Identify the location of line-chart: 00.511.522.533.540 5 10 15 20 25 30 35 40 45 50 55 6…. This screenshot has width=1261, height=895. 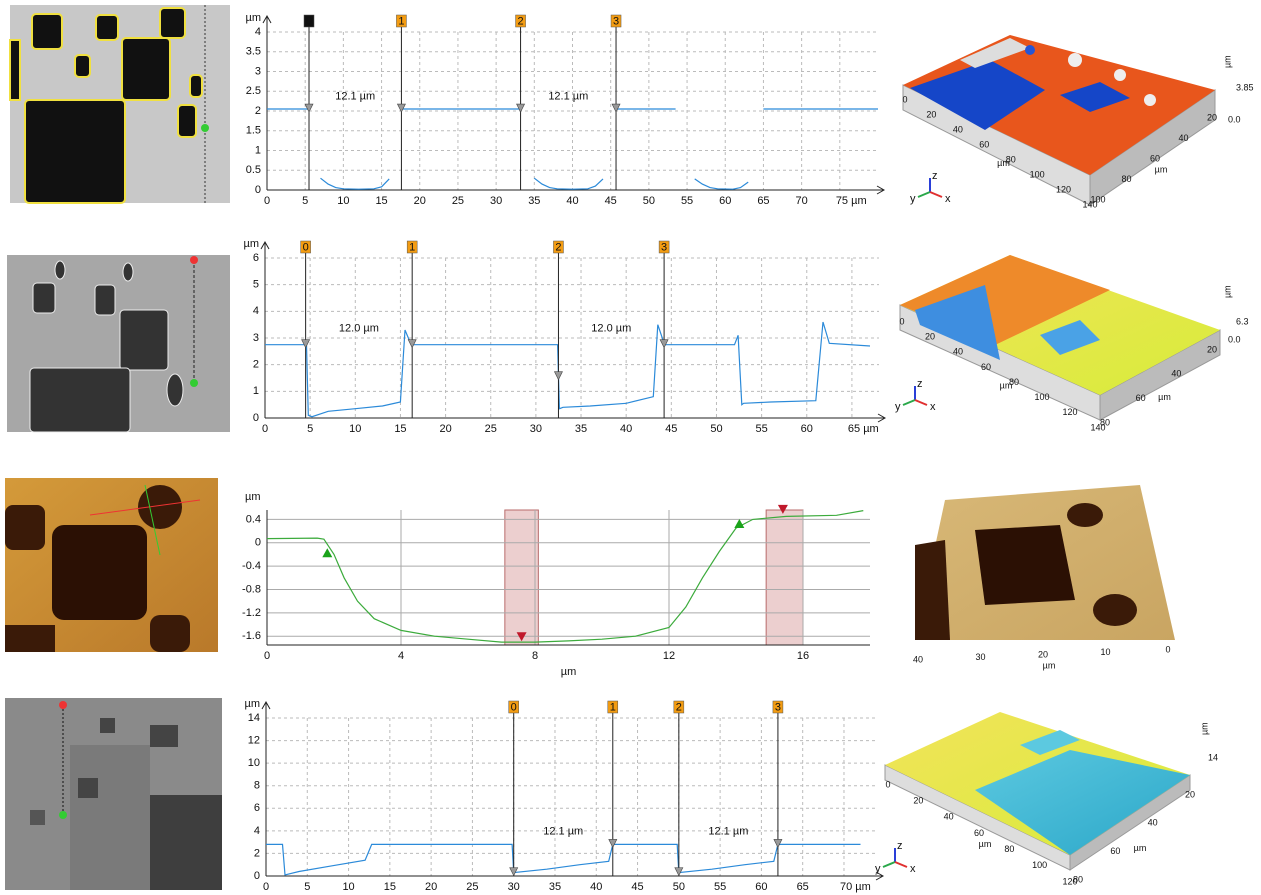
(565, 109).